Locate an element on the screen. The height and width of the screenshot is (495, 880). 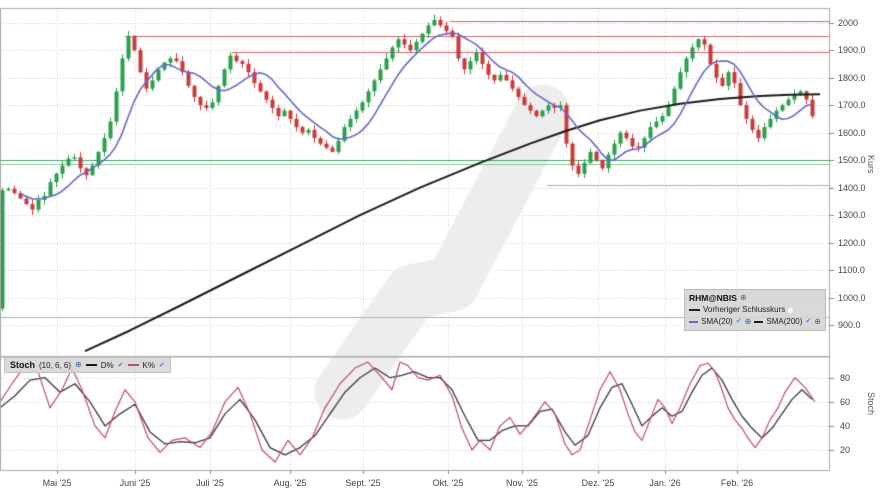
sma200-check-icon: ✔ is located at coordinates (808, 321).